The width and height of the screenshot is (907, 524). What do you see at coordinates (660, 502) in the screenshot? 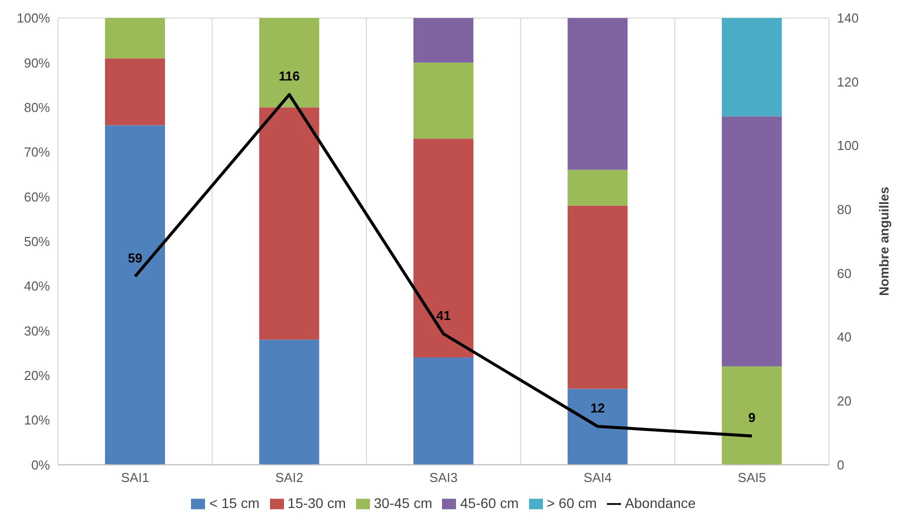
I see `legend-label: Abondance` at bounding box center [660, 502].